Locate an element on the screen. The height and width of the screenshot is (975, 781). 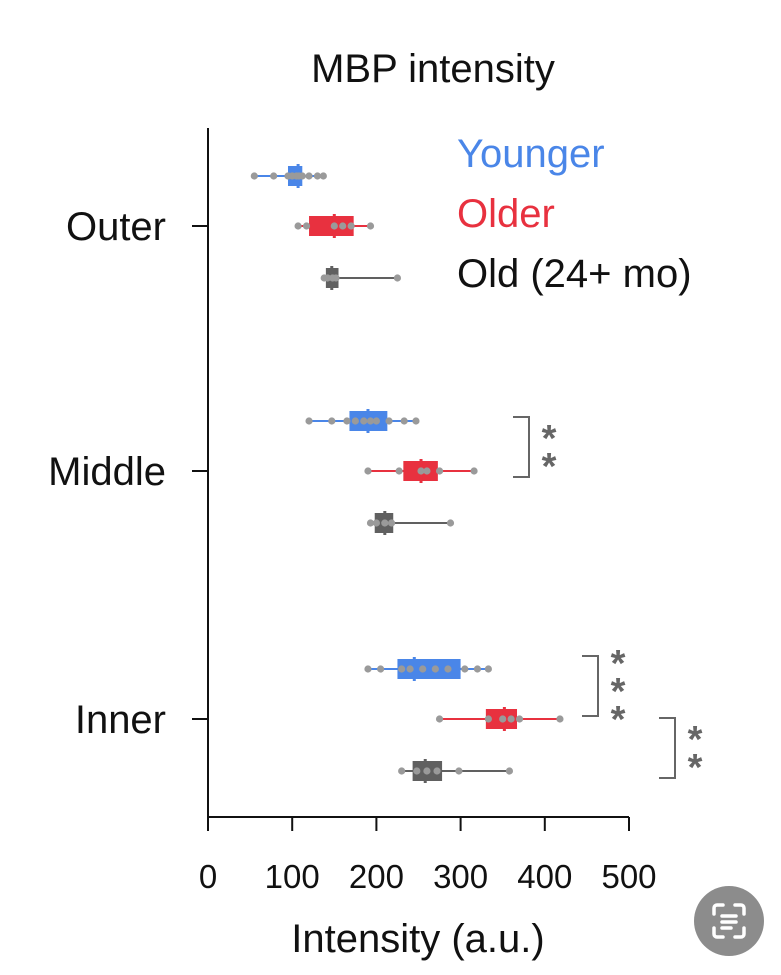
legend-entry: Old (24+ mo) is located at coordinates (574, 274).